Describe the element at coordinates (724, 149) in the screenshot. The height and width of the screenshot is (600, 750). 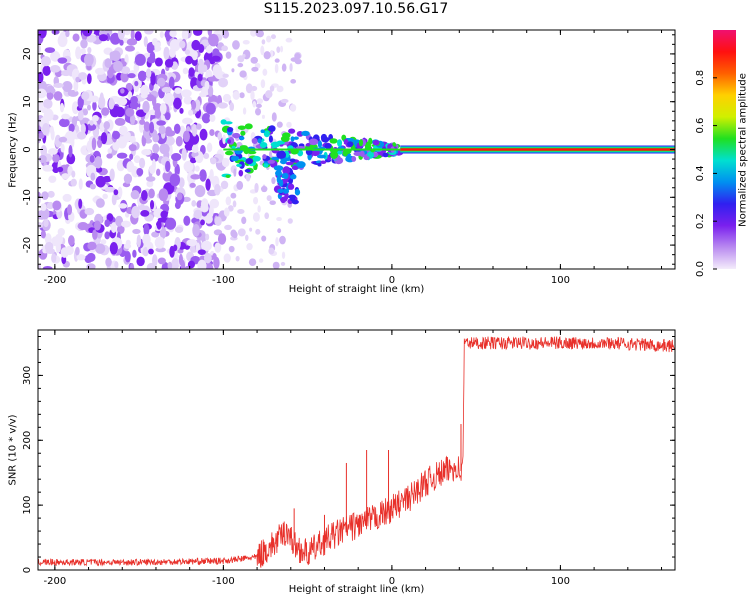
I see `colorbar-gradient` at that location.